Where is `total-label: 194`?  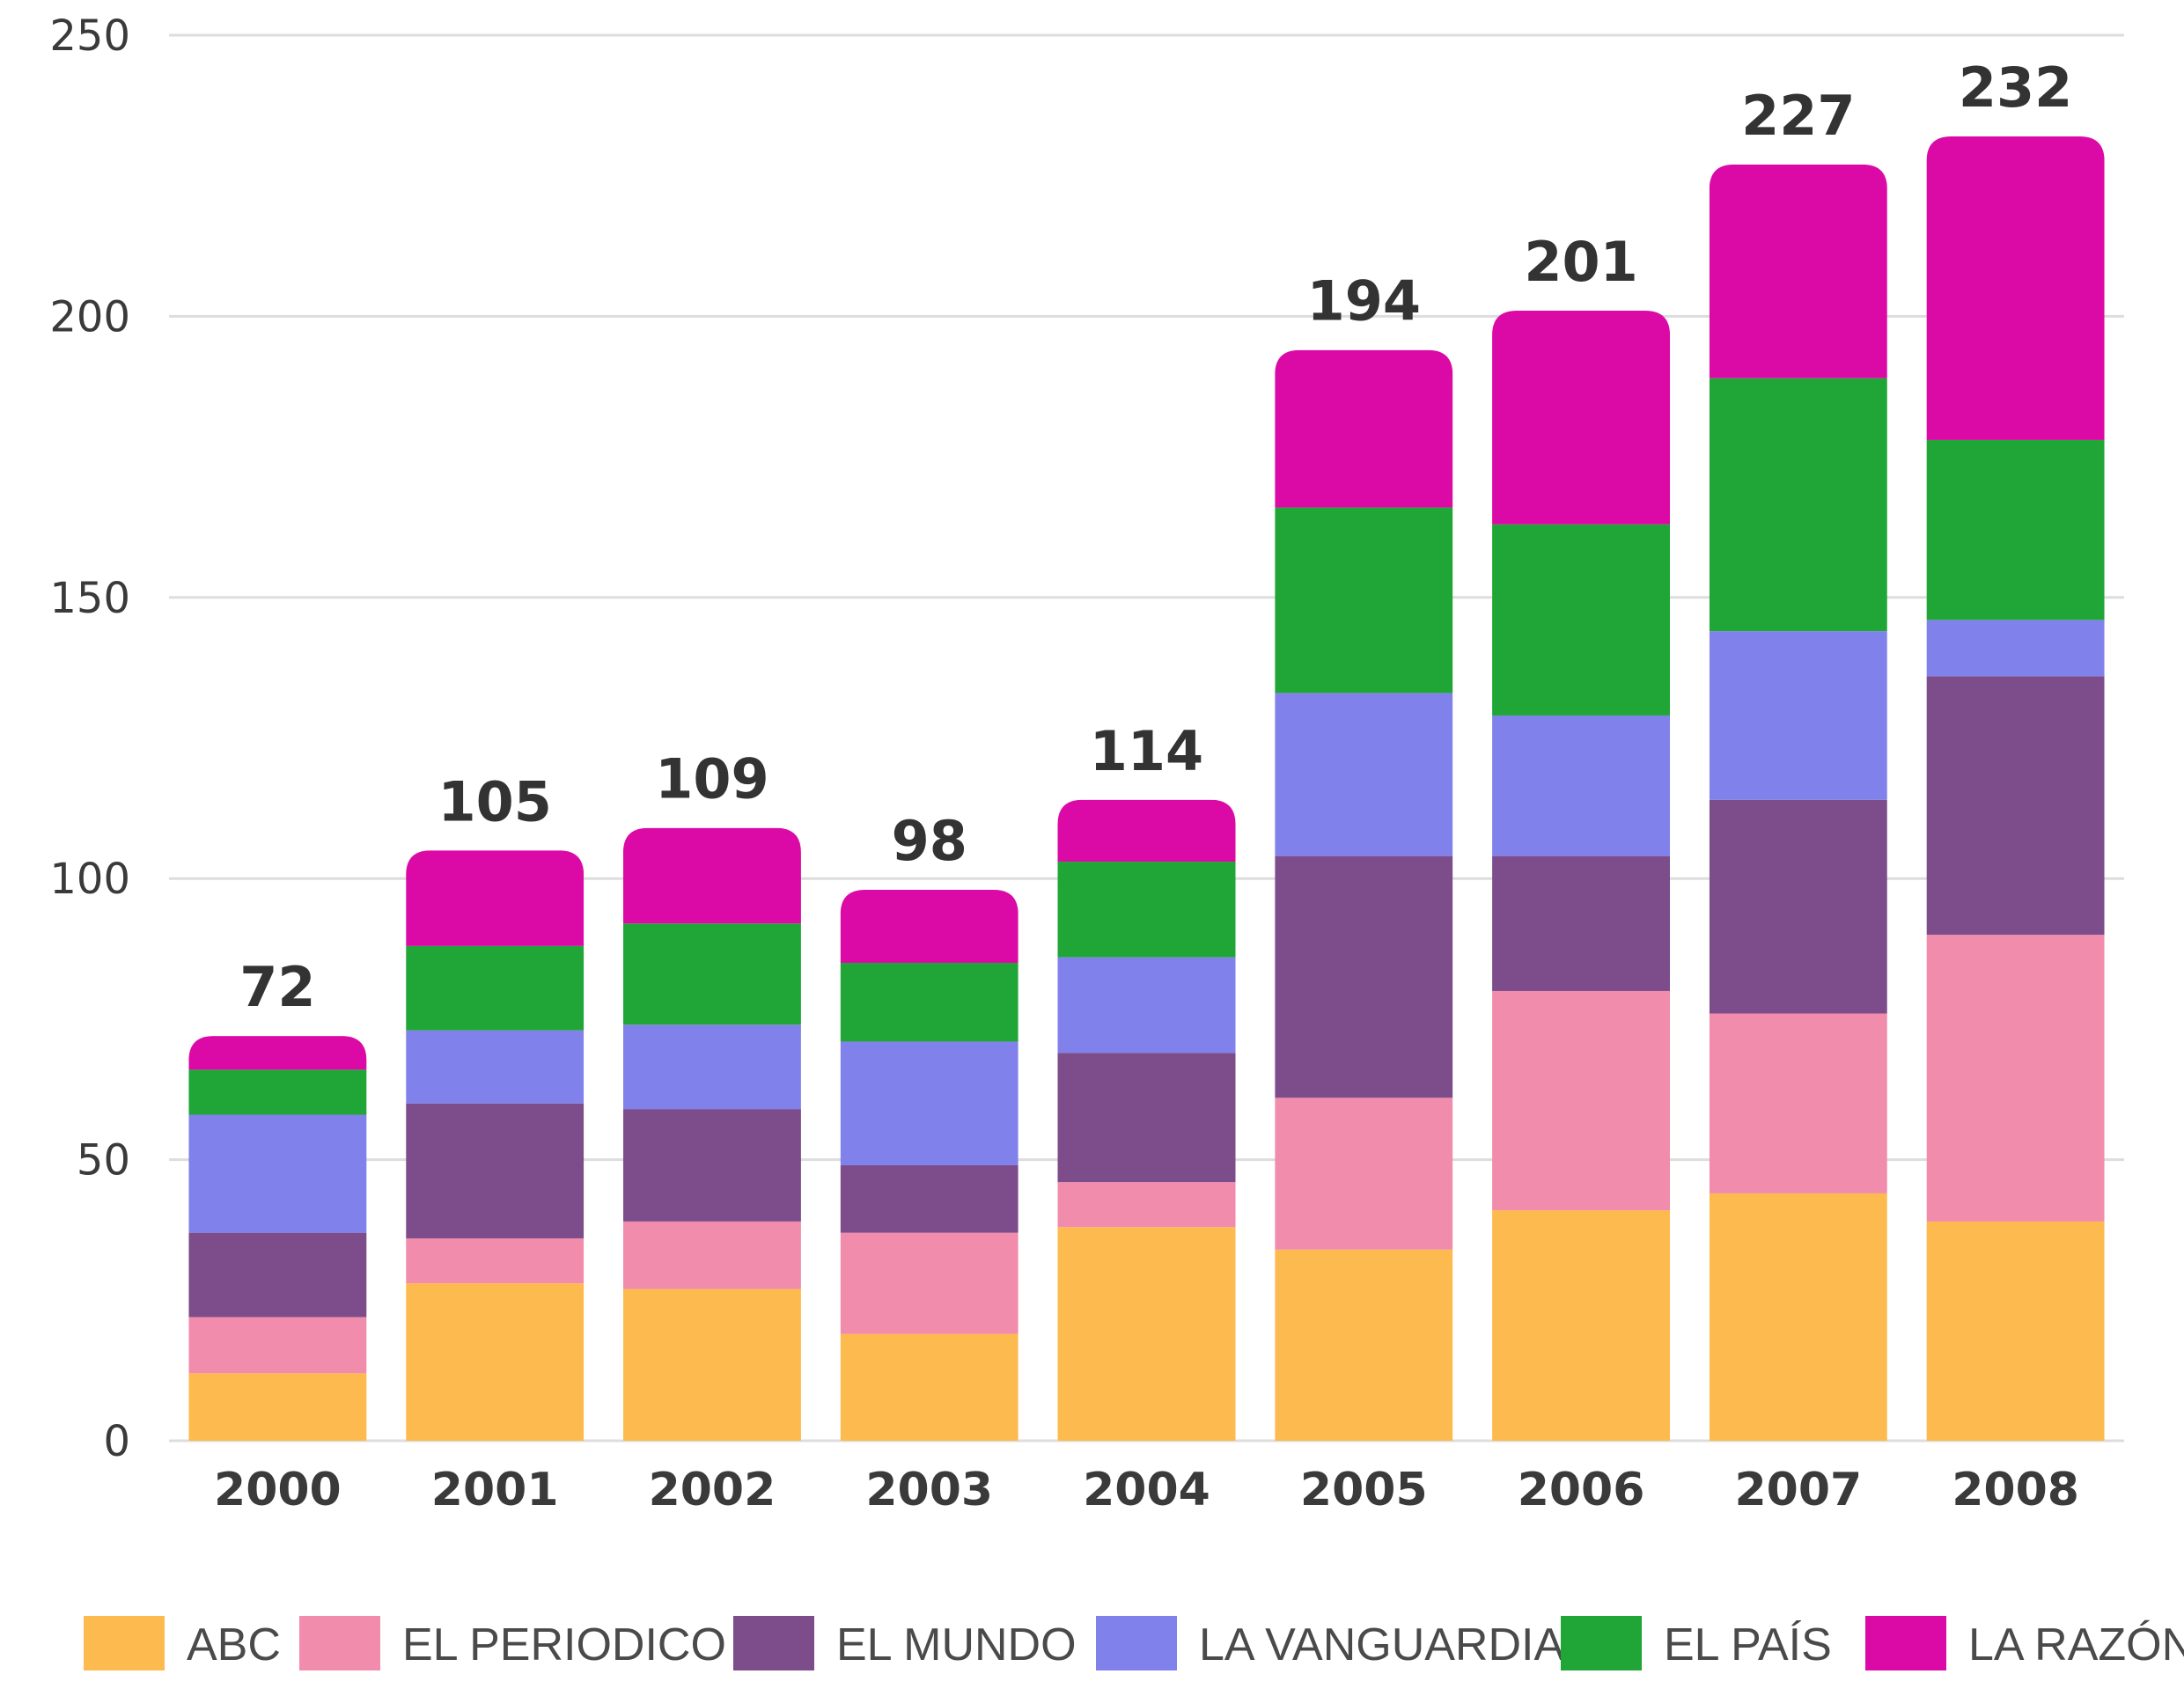 total-label: 194 is located at coordinates (1364, 301).